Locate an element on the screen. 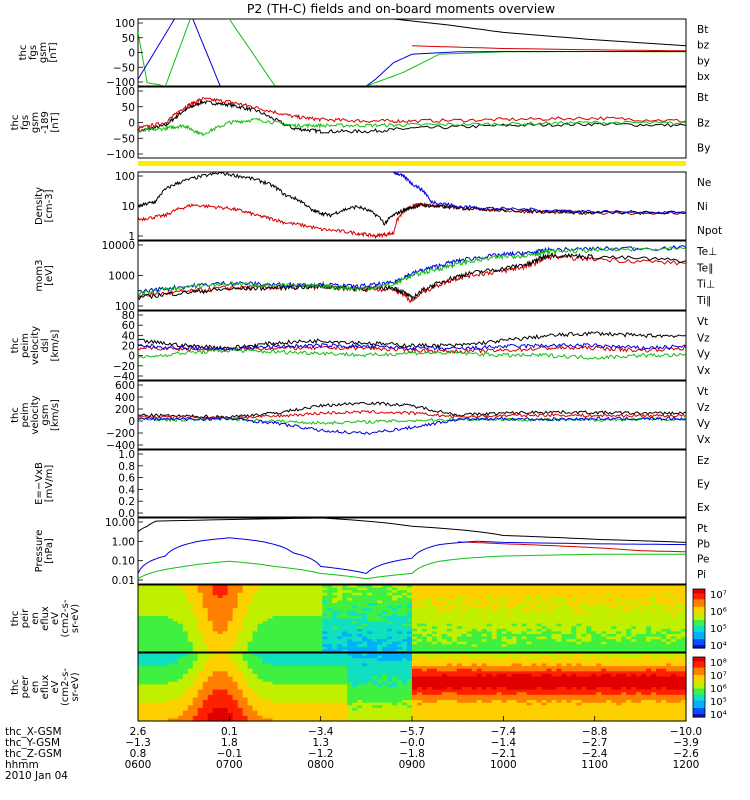  y-tick-label: 100 is located at coordinates (125, 177).